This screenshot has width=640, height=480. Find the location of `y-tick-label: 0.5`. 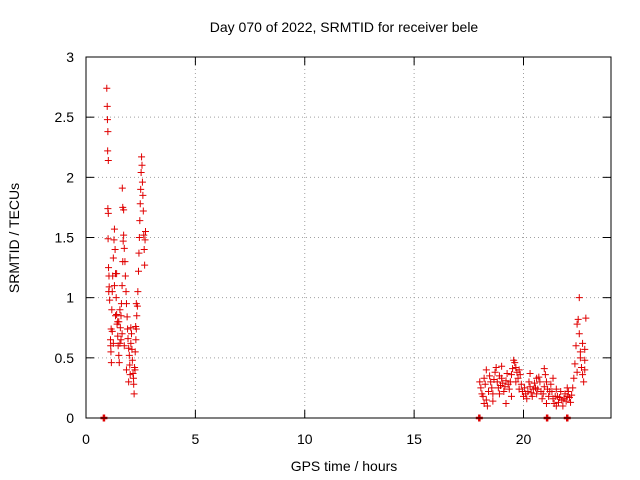

y-tick-label: 0.5 is located at coordinates (65, 358).